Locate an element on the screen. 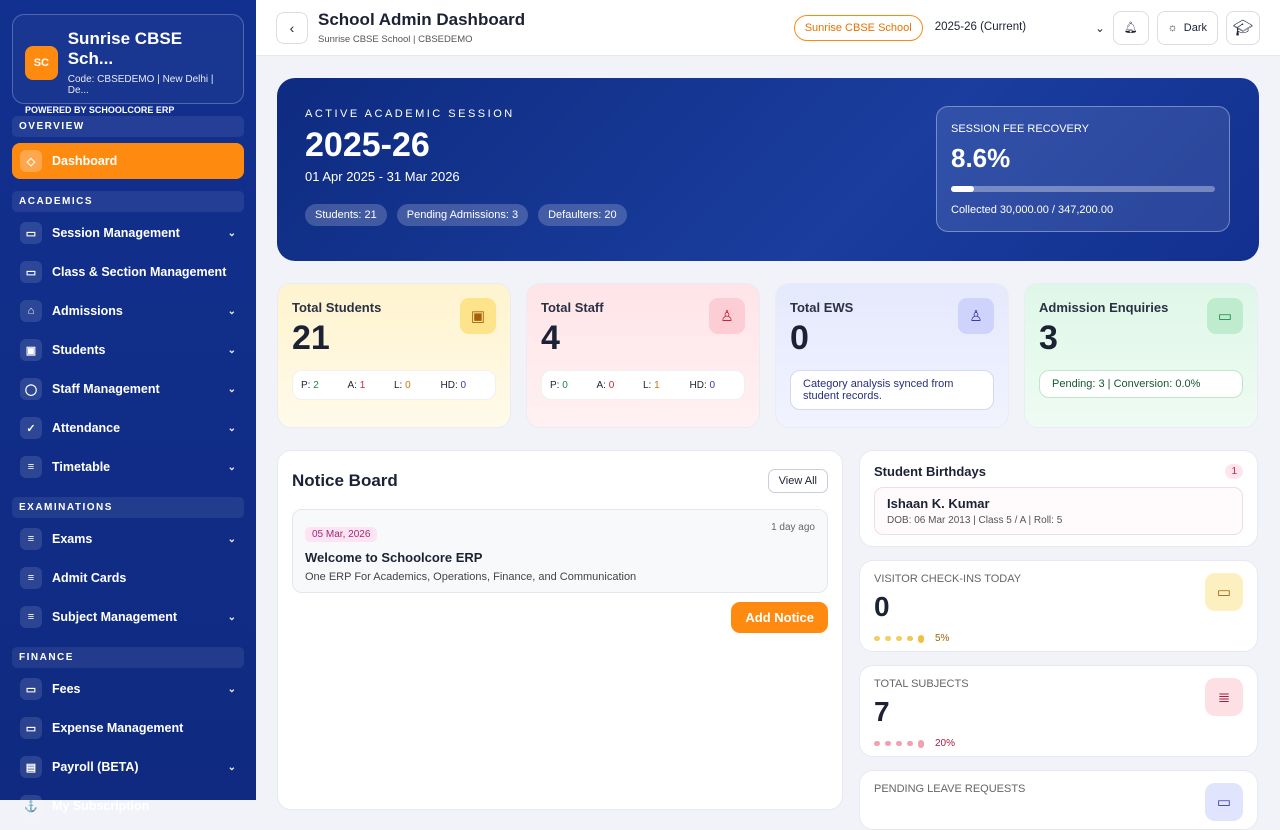 This screenshot has height=830, width=1280. chevron-left-icon: ‹ is located at coordinates (292, 27).